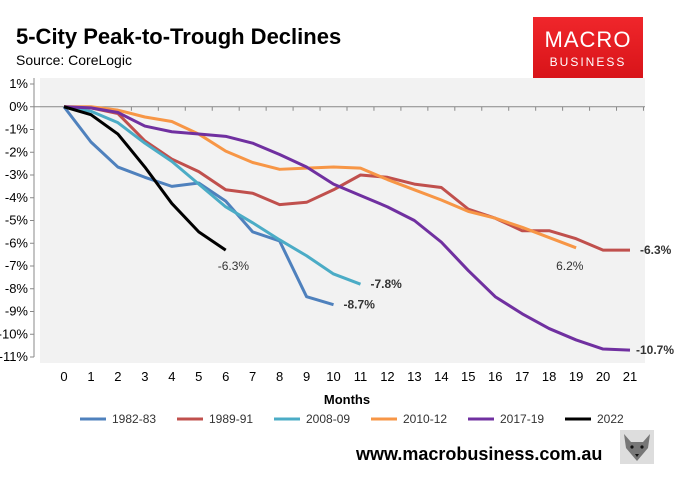  I want to click on chart-source: Source: CoreLogic, so click(74, 60).